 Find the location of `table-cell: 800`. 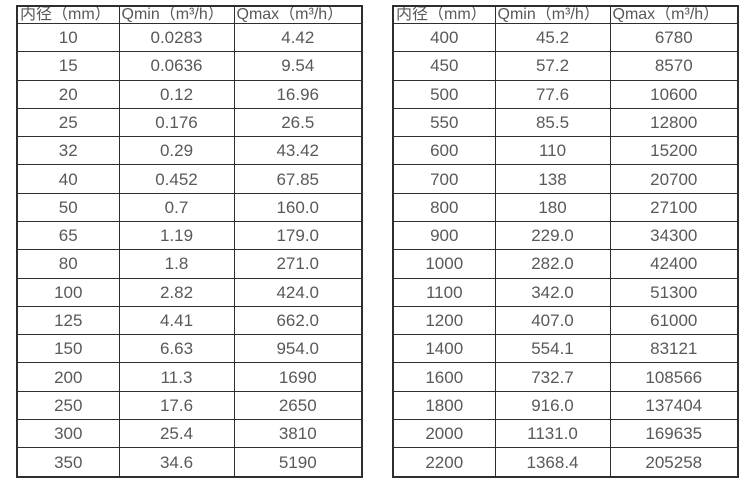

table-cell: 800 is located at coordinates (444, 207).